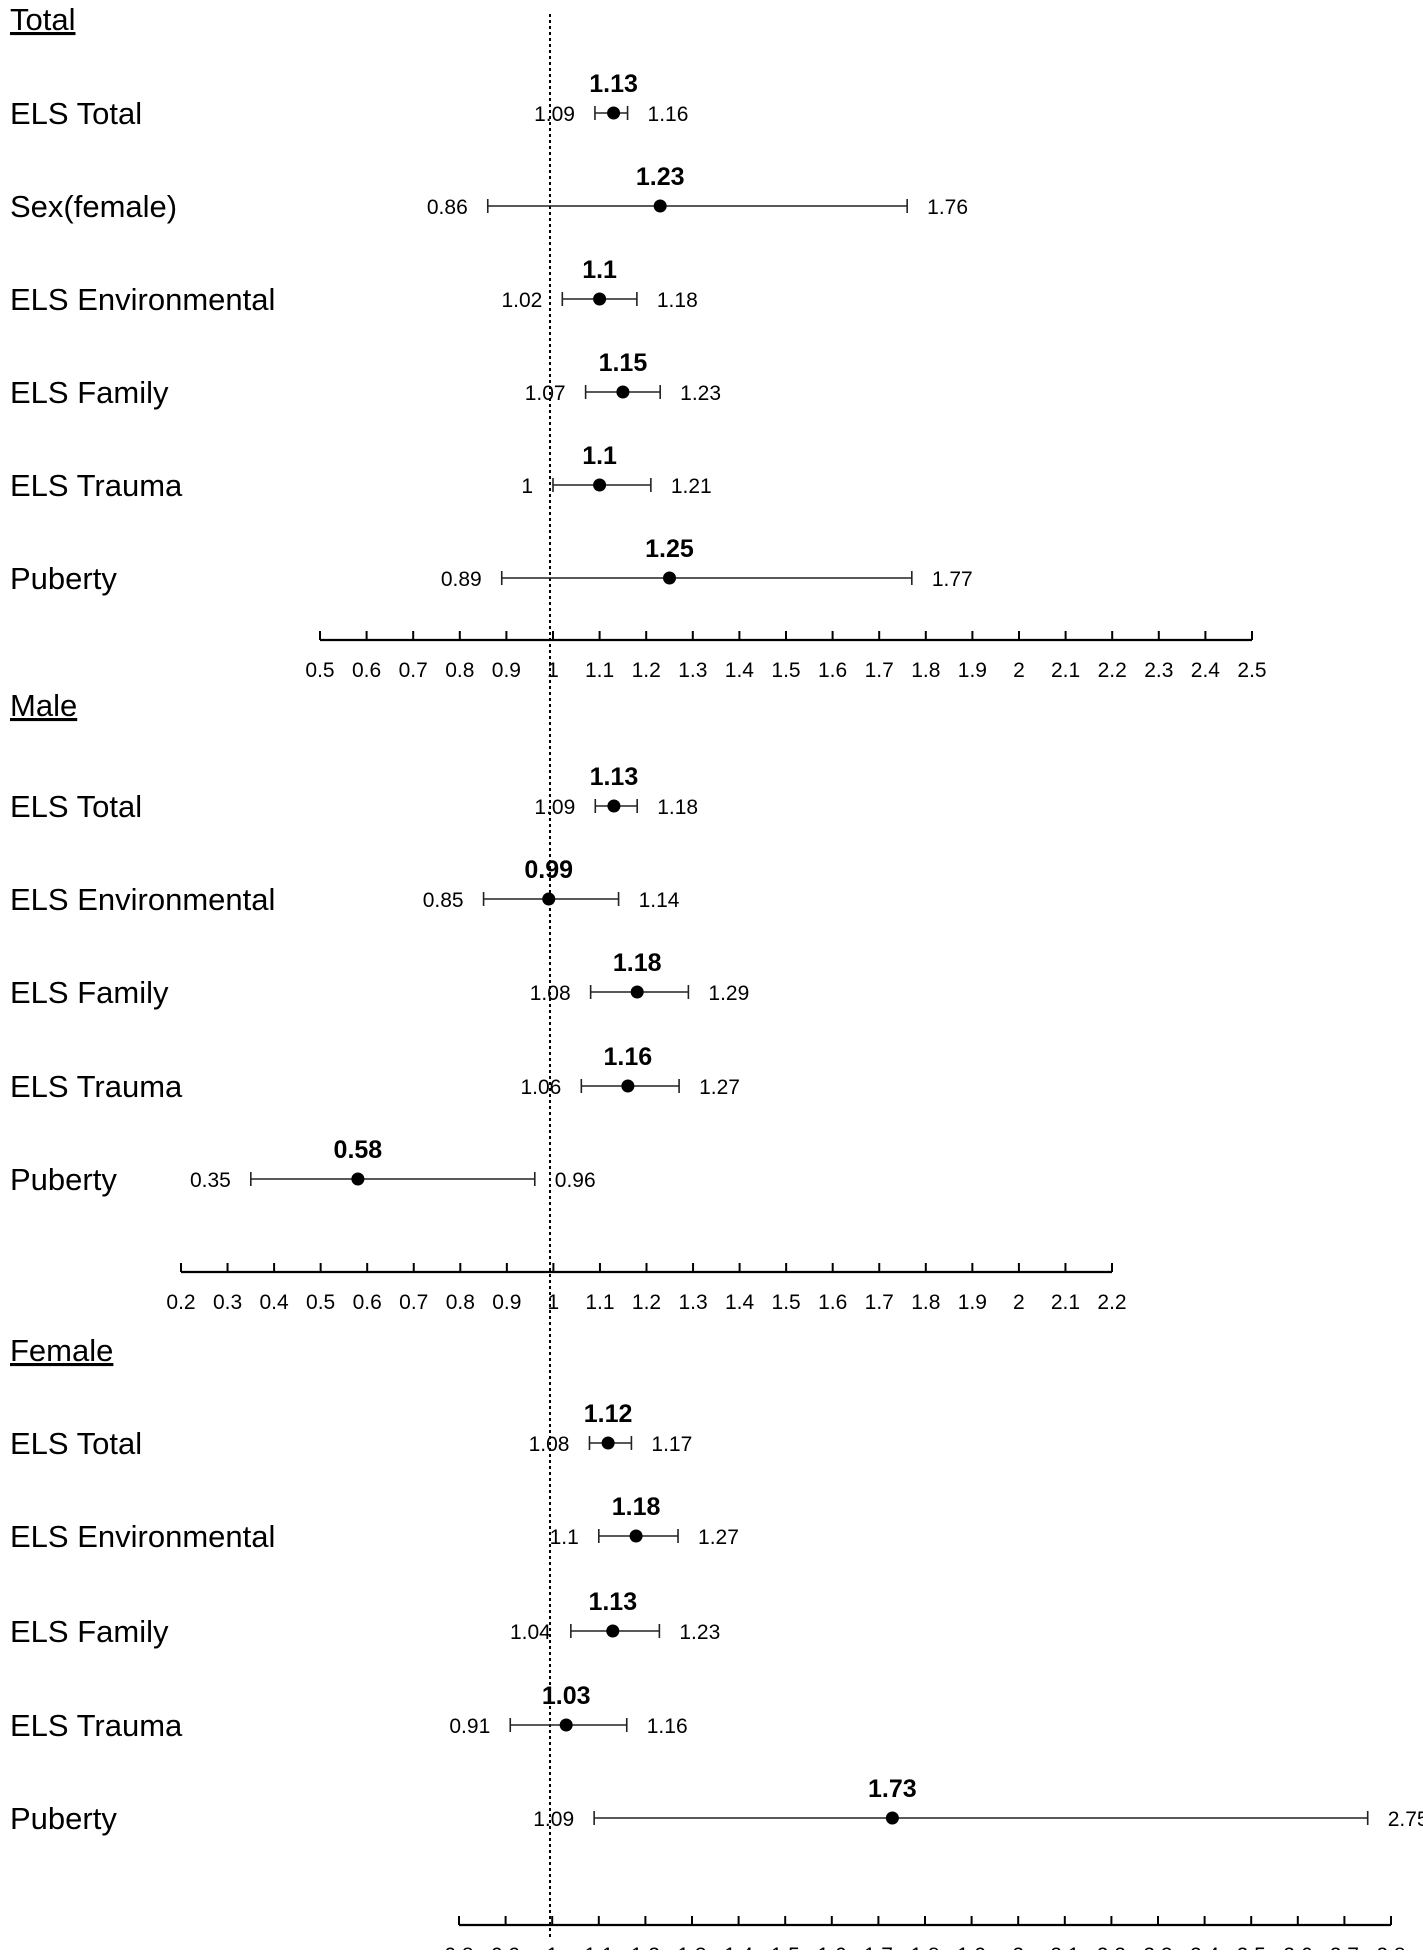  Describe the element at coordinates (447, 207) in the screenshot. I see `ci-lower-label: 0.86` at that location.